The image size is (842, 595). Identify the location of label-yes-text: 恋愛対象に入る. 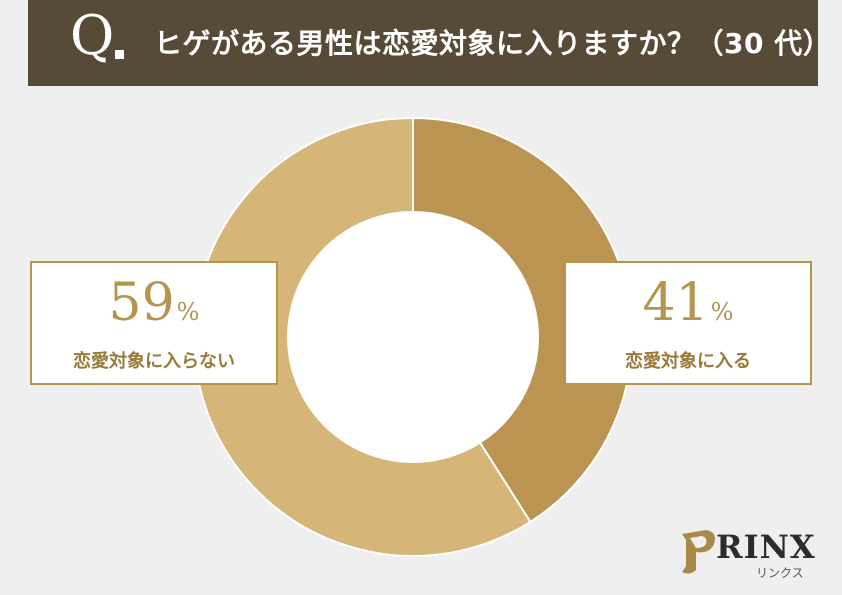
(688, 361).